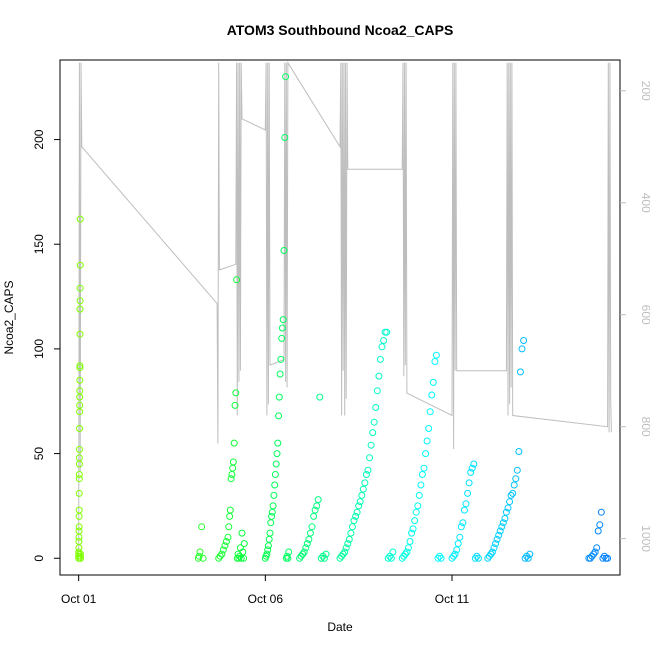 Image resolution: width=650 pixels, height=650 pixels. What do you see at coordinates (39, 139) in the screenshot?
I see `y-tick-label: 200` at bounding box center [39, 139].